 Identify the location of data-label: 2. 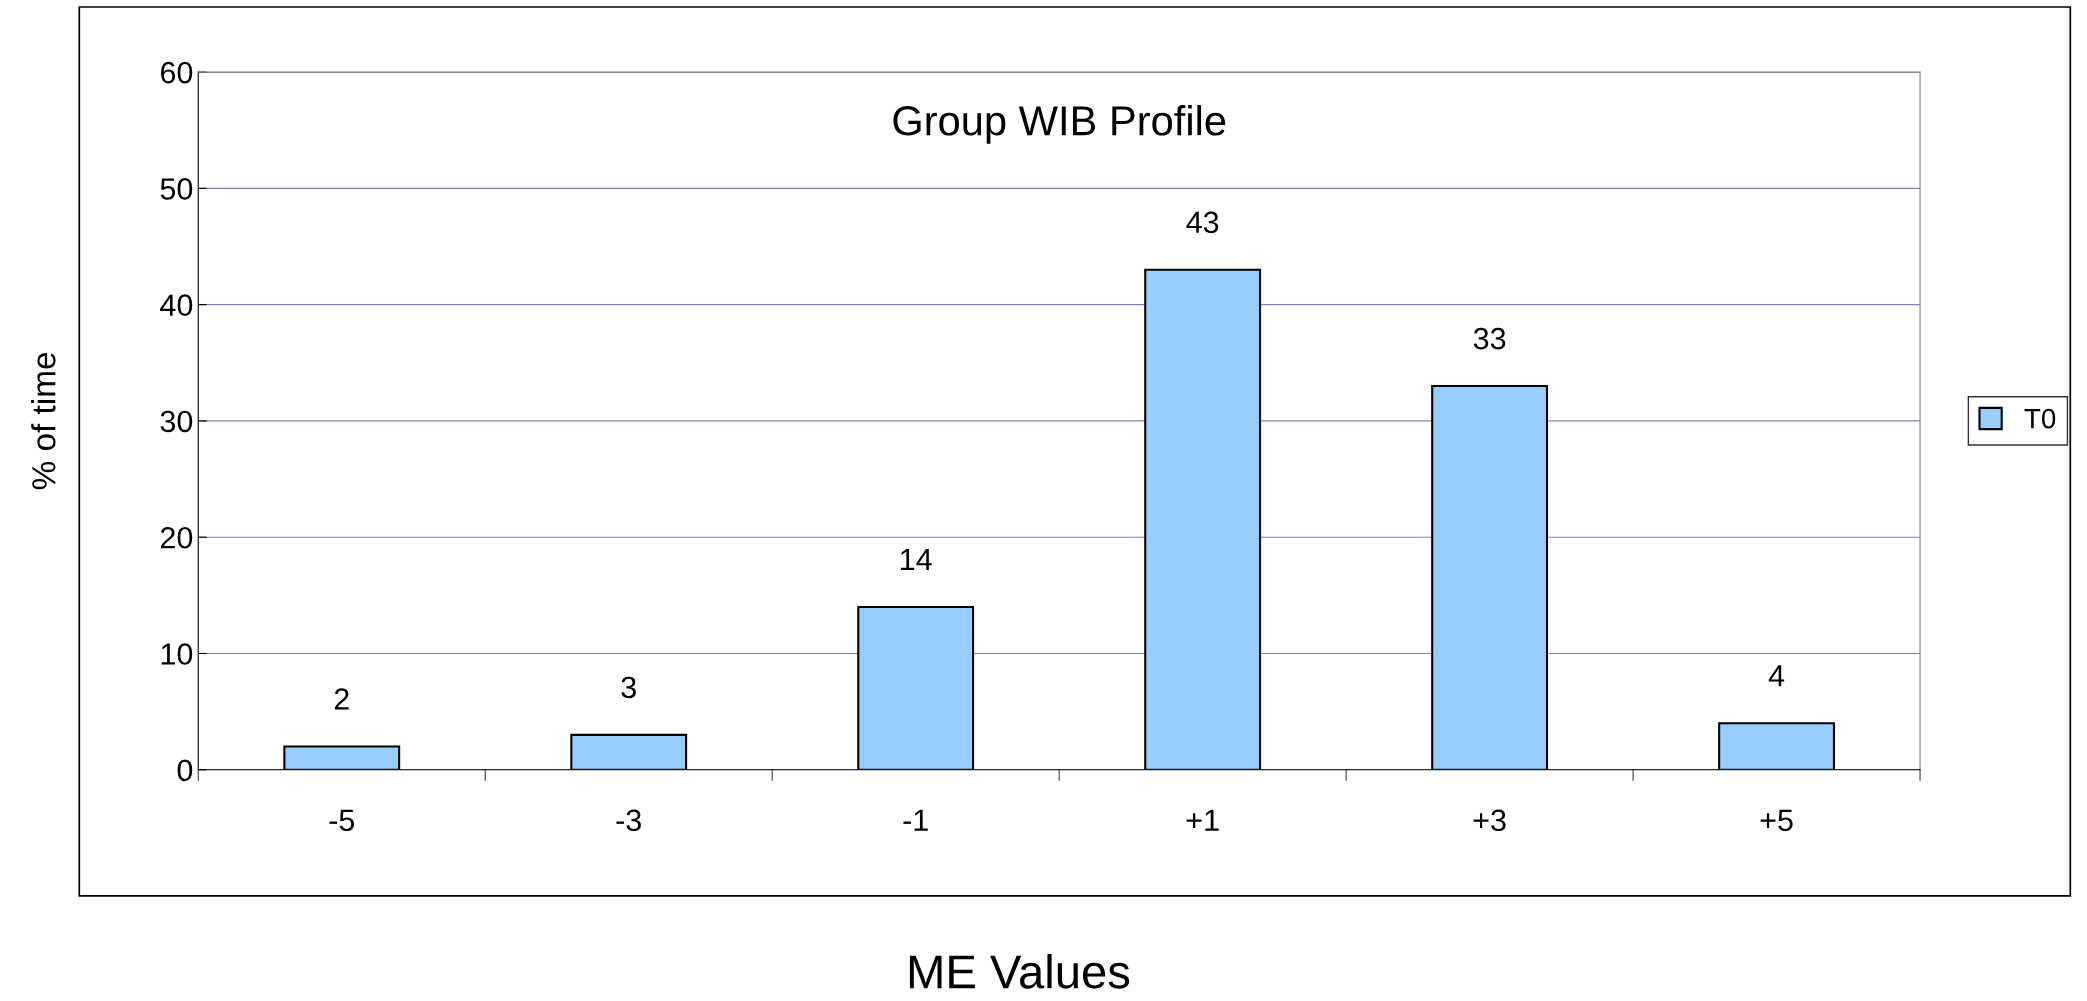
(341, 699).